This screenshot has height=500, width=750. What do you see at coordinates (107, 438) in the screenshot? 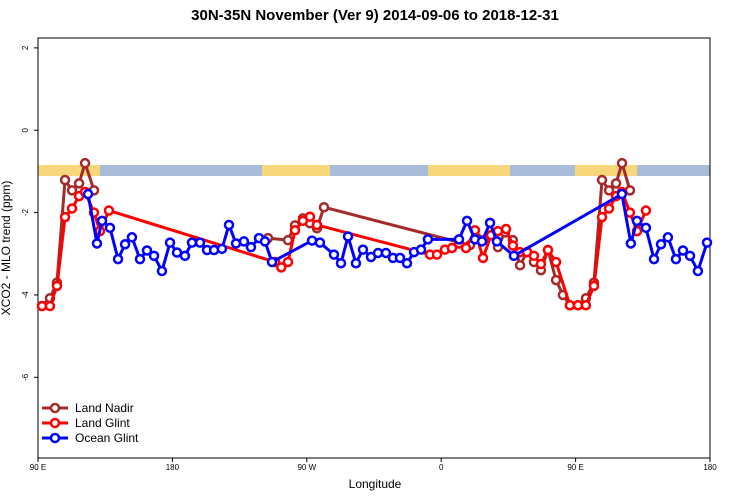
I see `legend-label: Ocean Glint` at bounding box center [107, 438].